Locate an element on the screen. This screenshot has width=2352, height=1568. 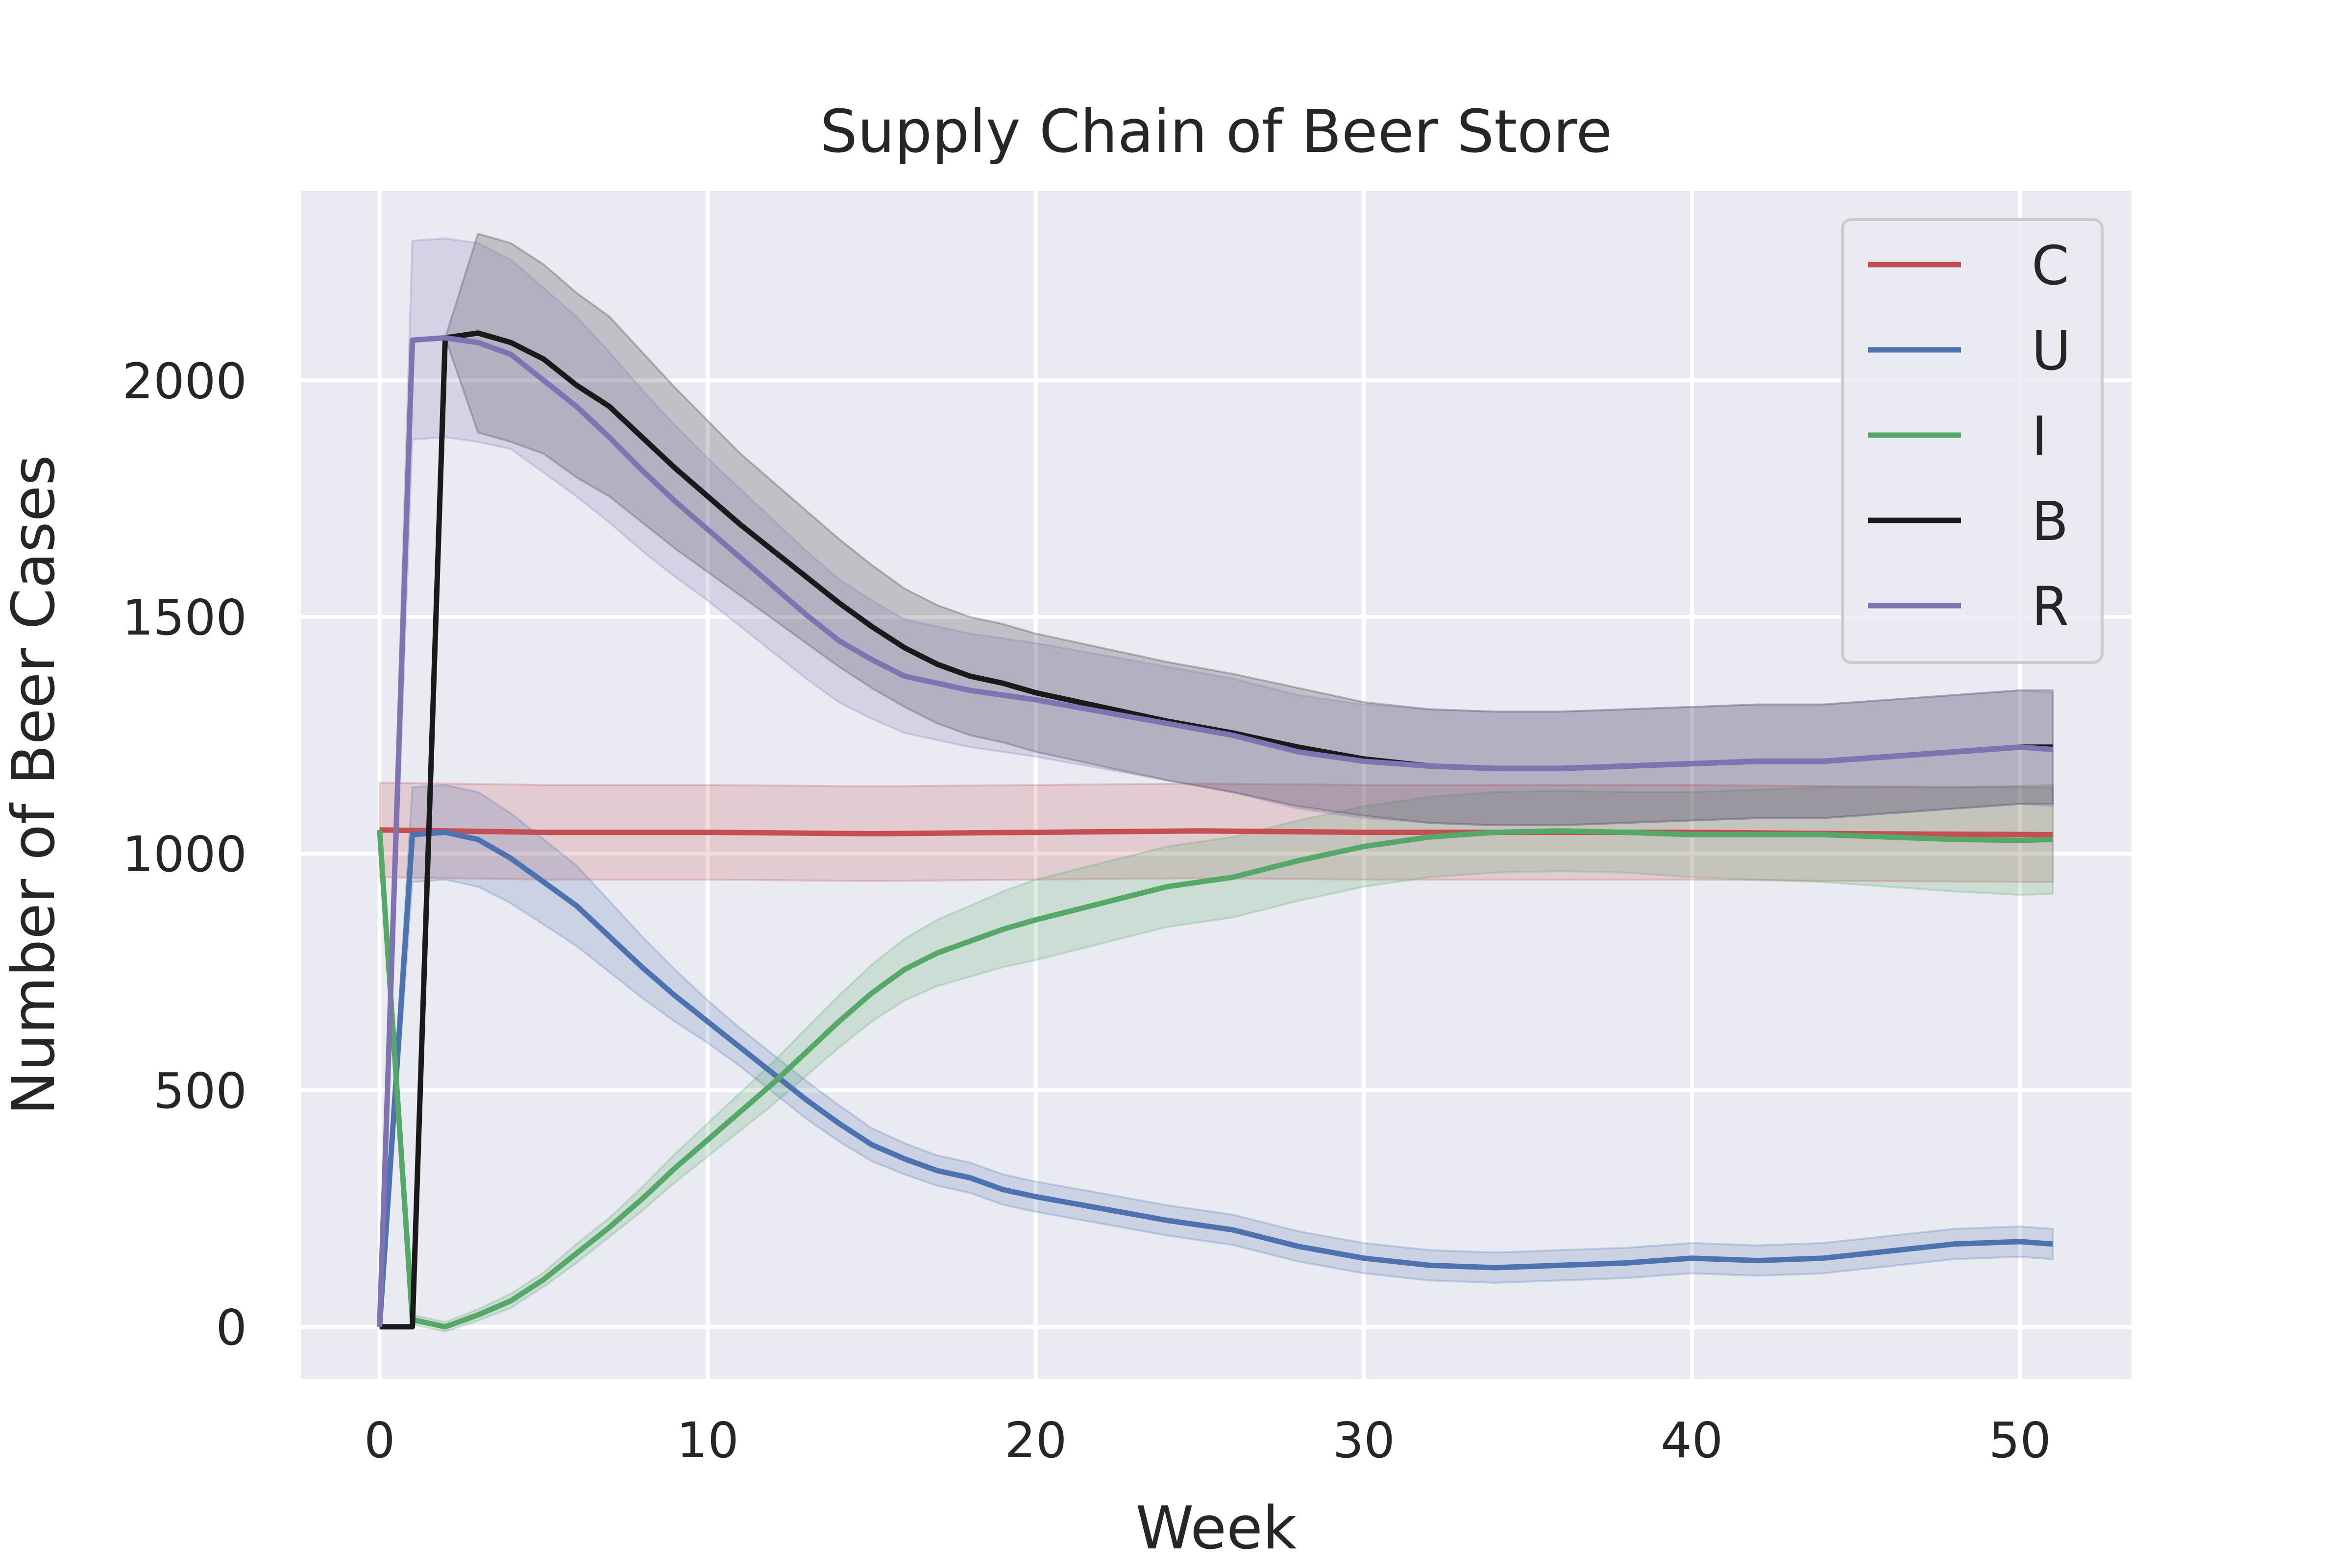
x-tick-label: 10 is located at coordinates (708, 1440).